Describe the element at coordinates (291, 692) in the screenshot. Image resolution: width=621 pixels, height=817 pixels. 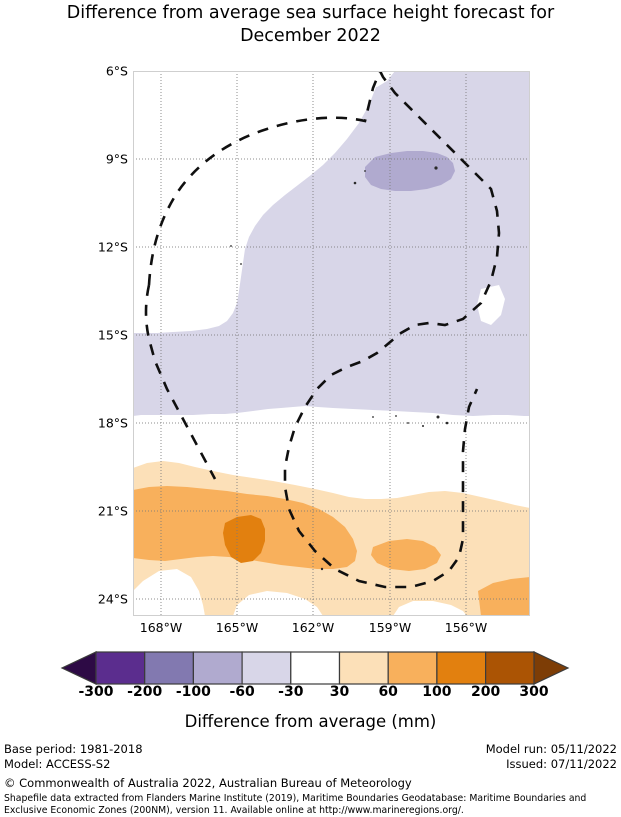
I see `cbtick-minus30: -30` at that location.